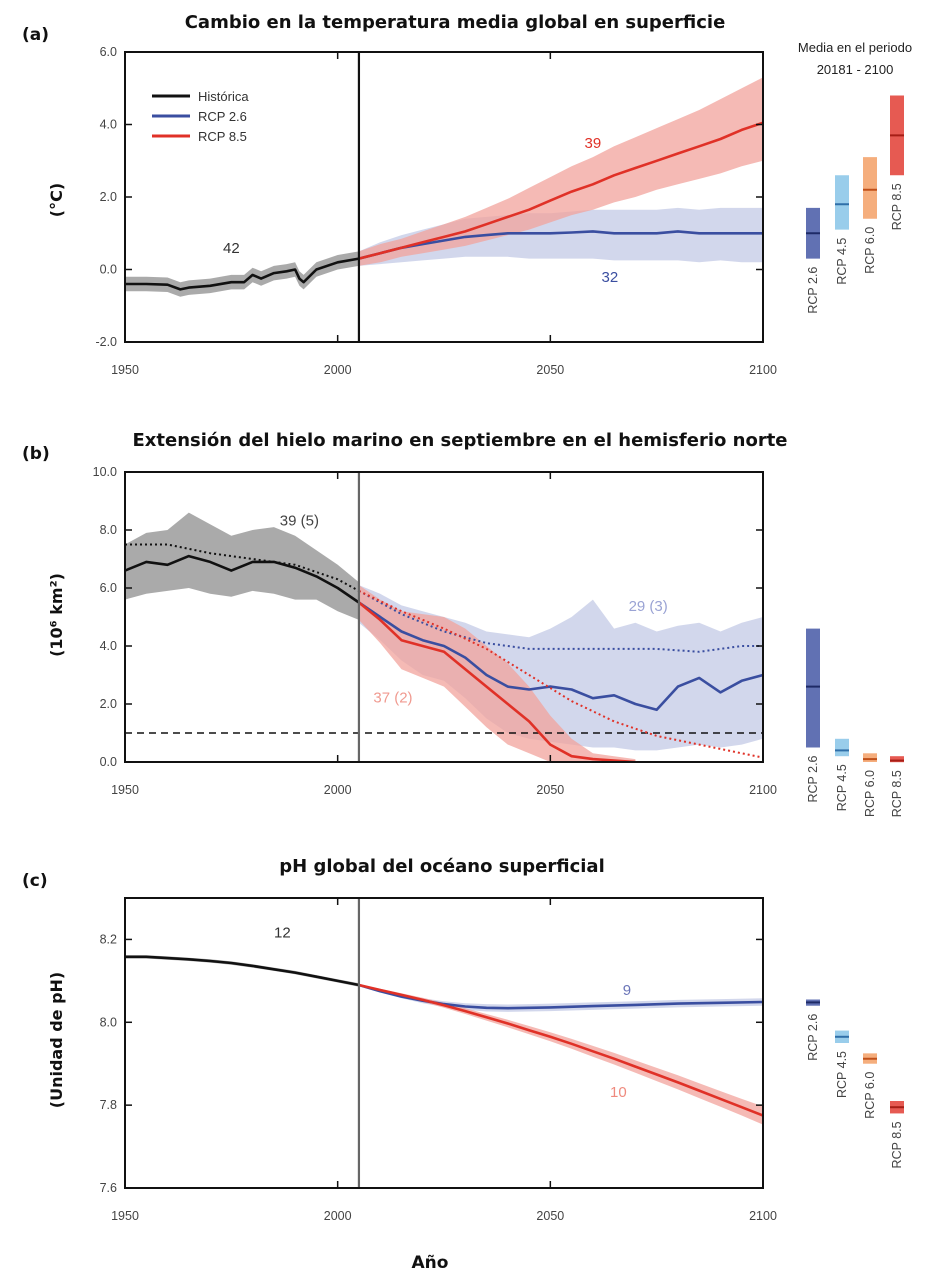  I want to click on side-title-line1: Media en el periodo, so click(855, 47).